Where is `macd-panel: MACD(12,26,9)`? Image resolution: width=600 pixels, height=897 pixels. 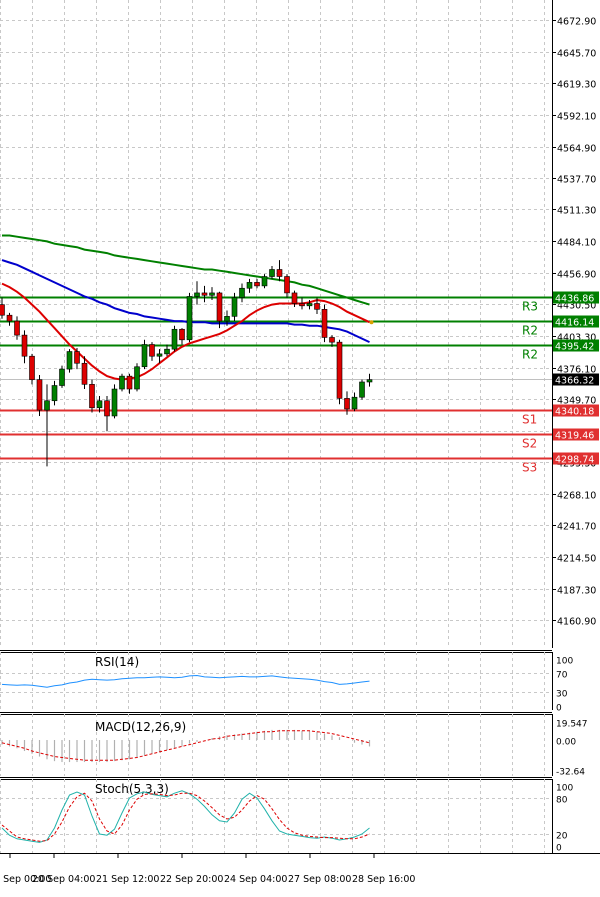
macd-panel: MACD(12,26,9) is located at coordinates (186, 741).